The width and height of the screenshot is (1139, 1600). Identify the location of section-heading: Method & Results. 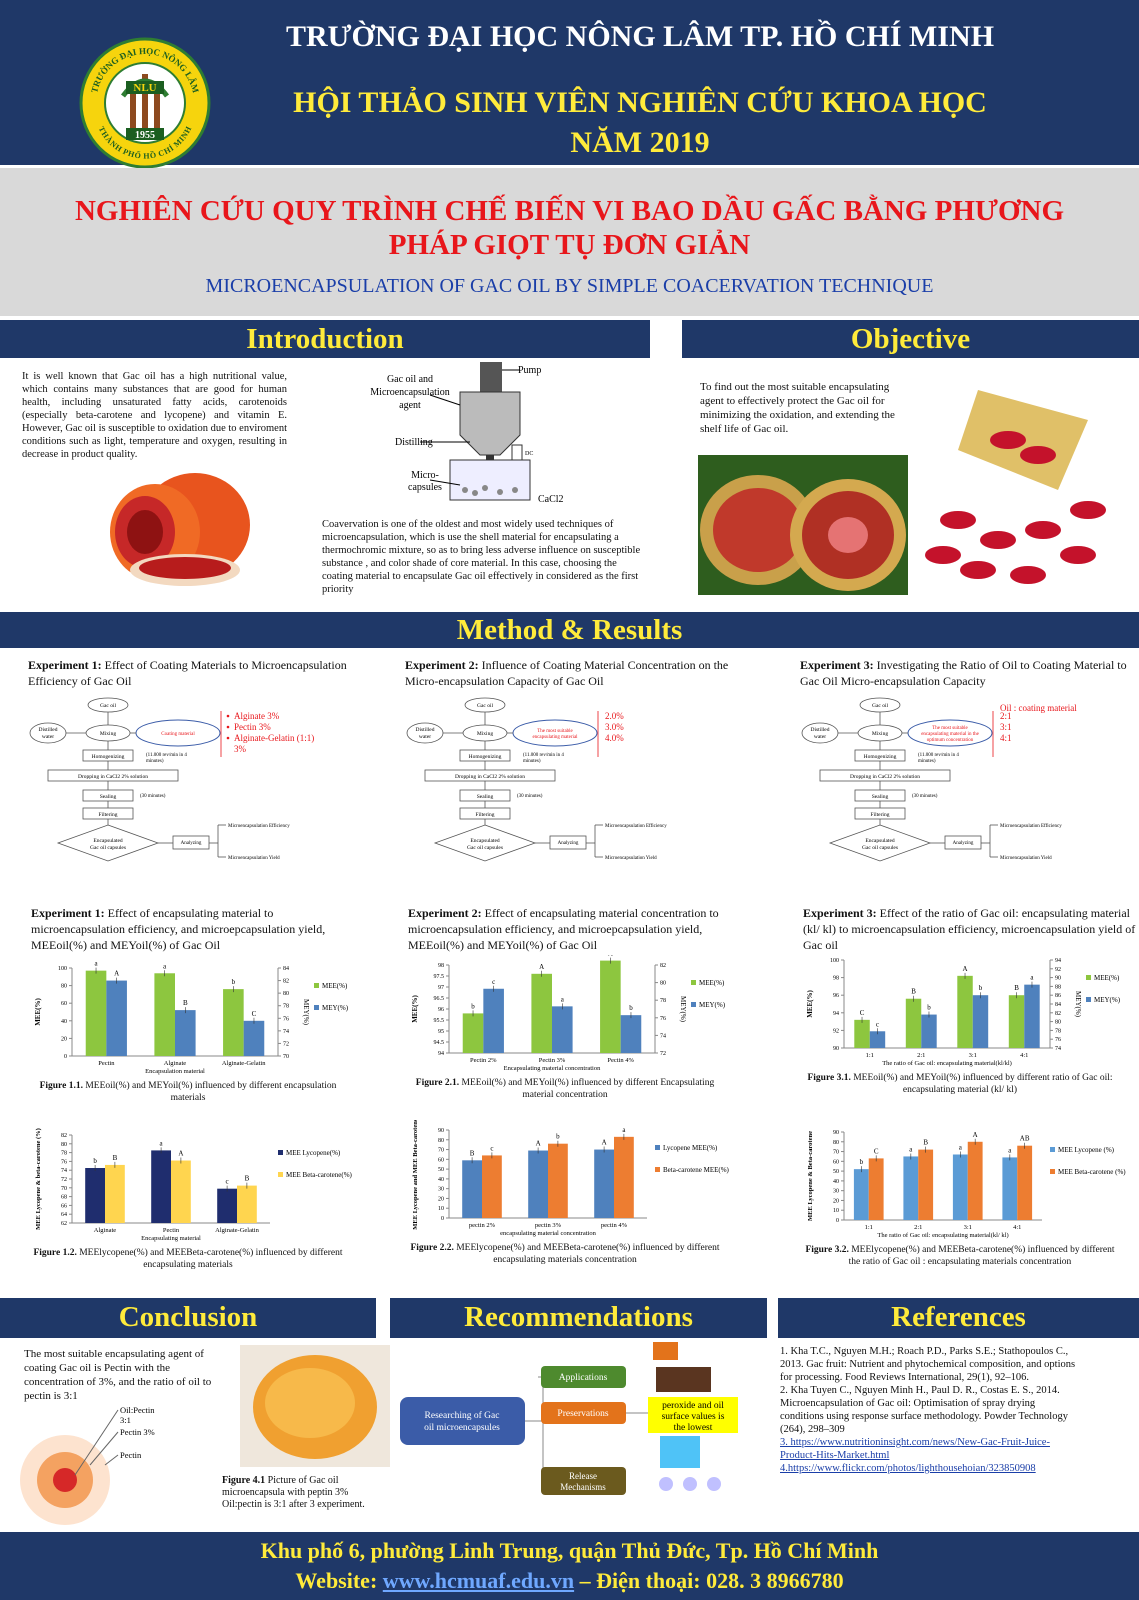
(569, 630).